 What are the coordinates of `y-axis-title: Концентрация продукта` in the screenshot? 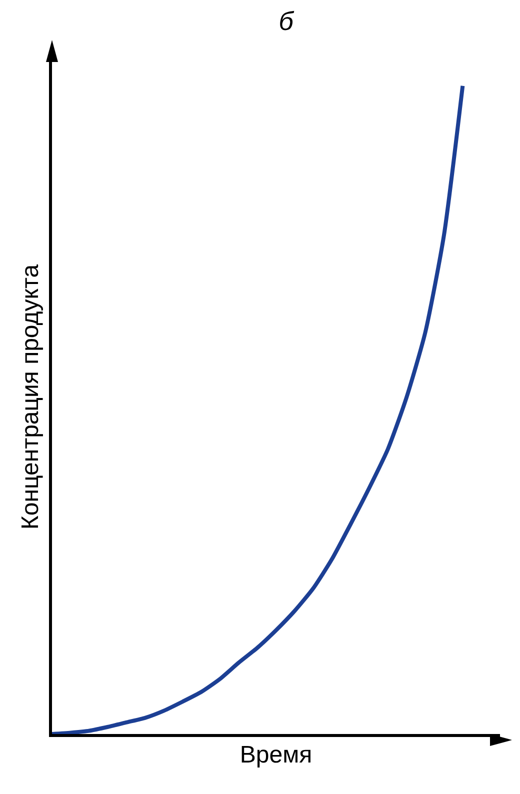 It's located at (30, 397).